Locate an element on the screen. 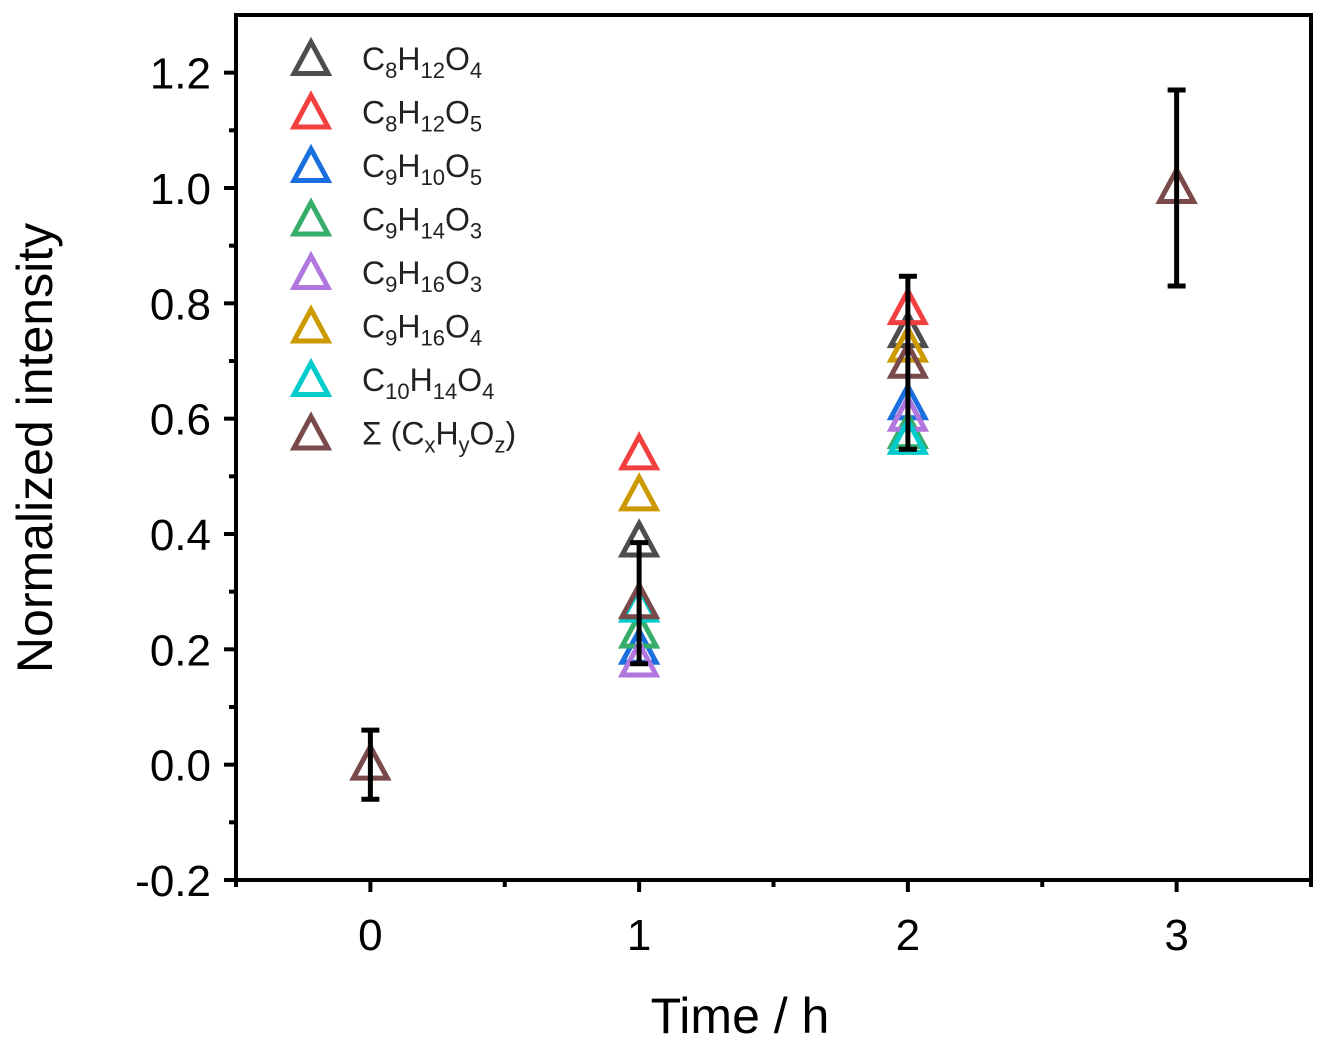  y-tick-label: 1.2 is located at coordinates (180, 74).